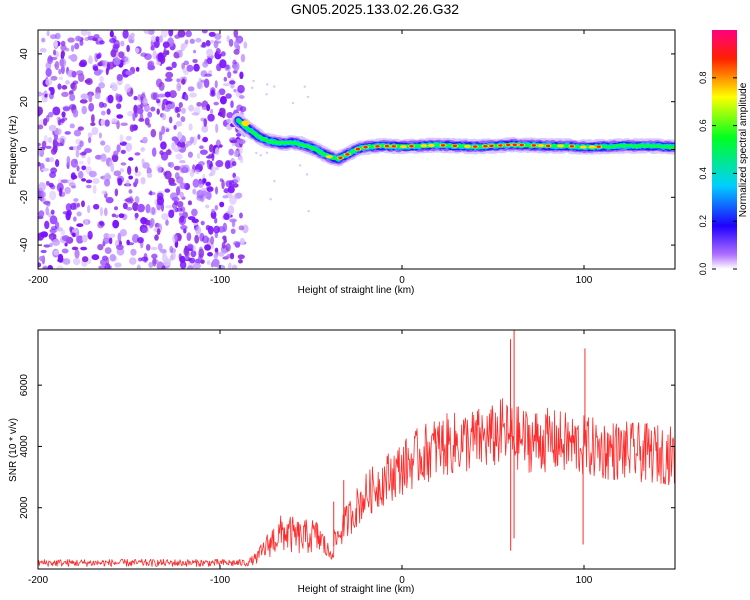 This screenshot has height=600, width=750. I want to click on colorbar-tick-label: 0.6, so click(703, 125).